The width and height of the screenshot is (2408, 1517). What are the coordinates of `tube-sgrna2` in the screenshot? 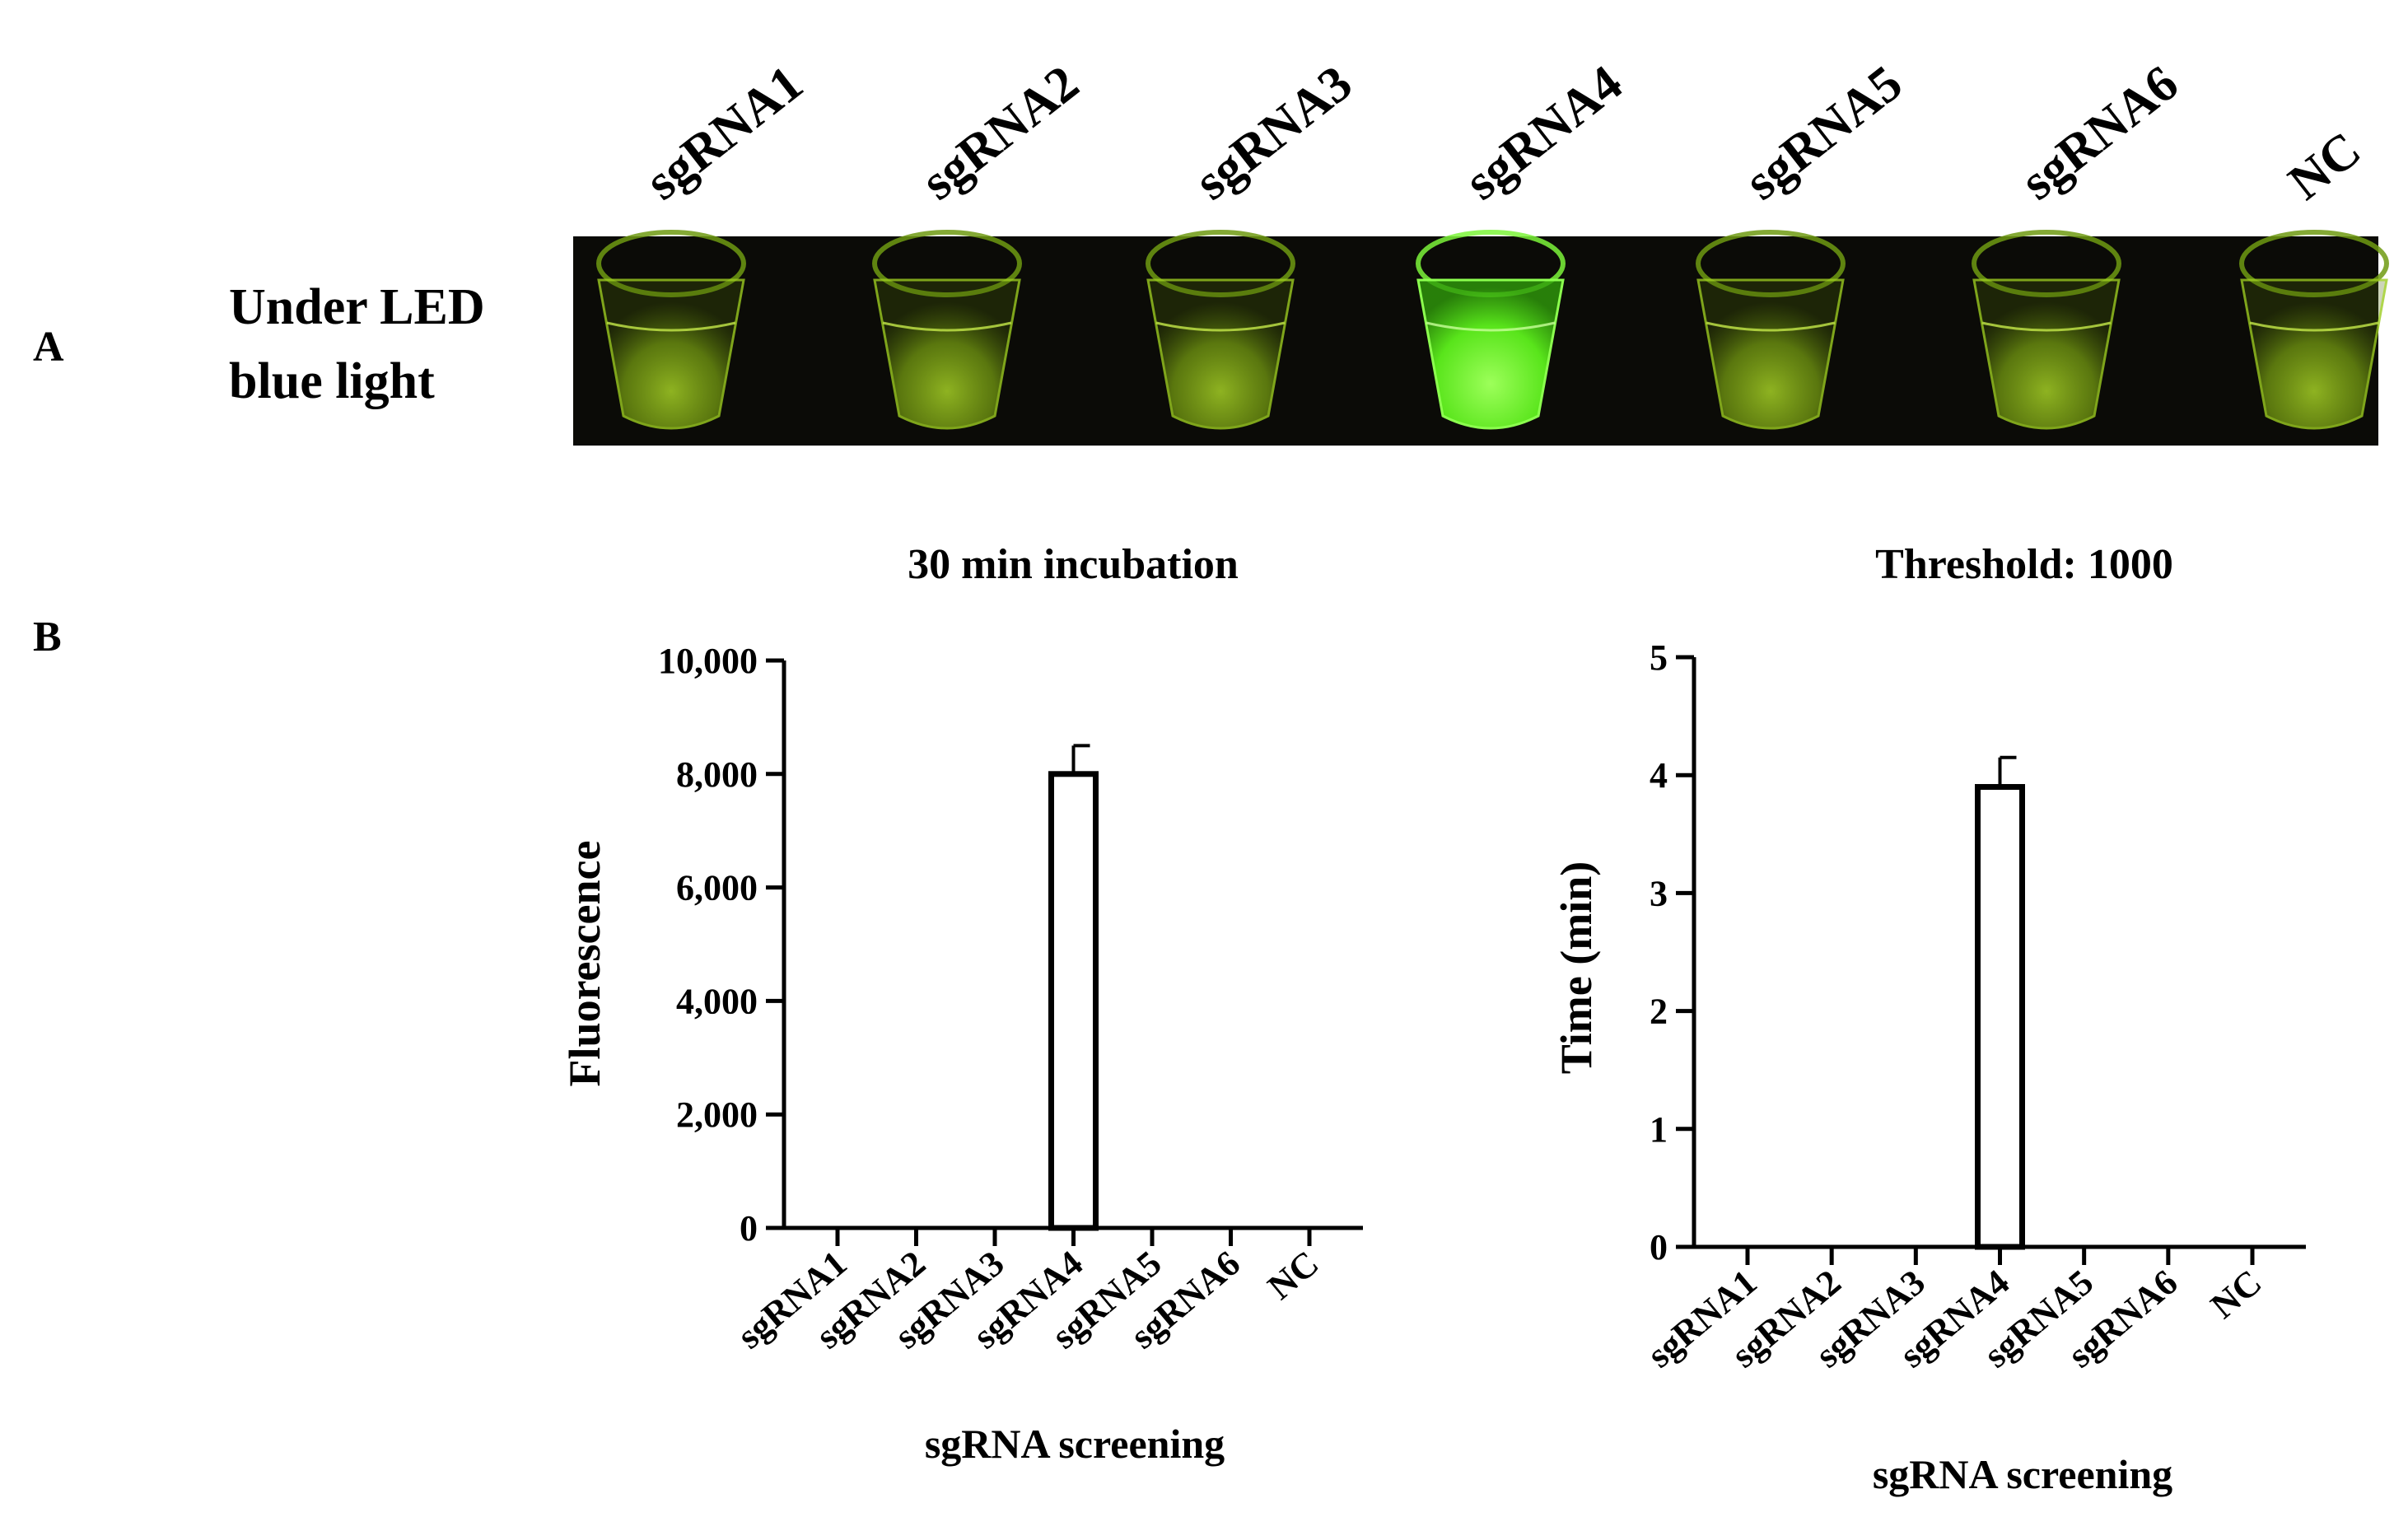 It's located at (947, 330).